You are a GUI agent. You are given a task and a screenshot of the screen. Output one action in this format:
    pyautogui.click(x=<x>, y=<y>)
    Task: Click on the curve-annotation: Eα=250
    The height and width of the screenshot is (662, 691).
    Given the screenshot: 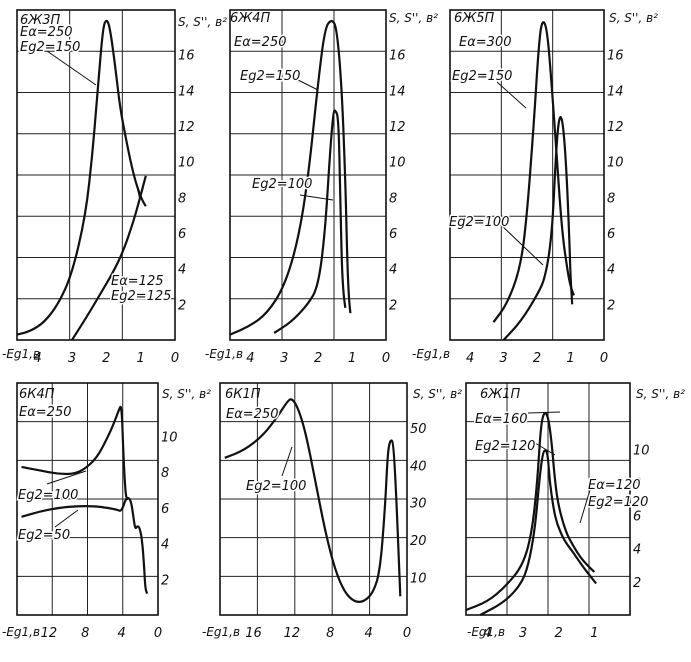 What is the action you would take?
    pyautogui.click(x=46, y=32)
    